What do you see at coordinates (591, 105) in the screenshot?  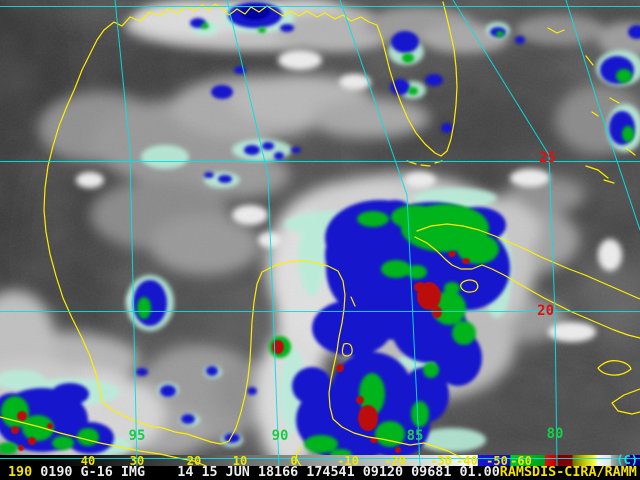 I see `coast-bahamas` at bounding box center [591, 105].